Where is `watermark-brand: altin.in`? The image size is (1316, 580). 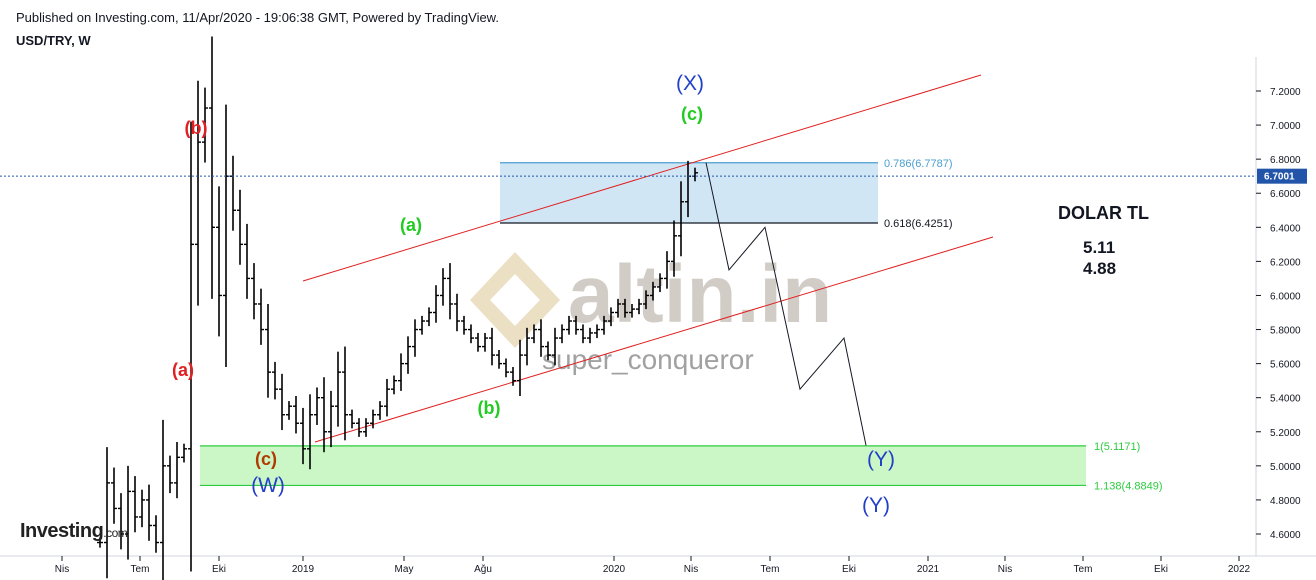
watermark-brand: altin.in is located at coordinates (700, 294).